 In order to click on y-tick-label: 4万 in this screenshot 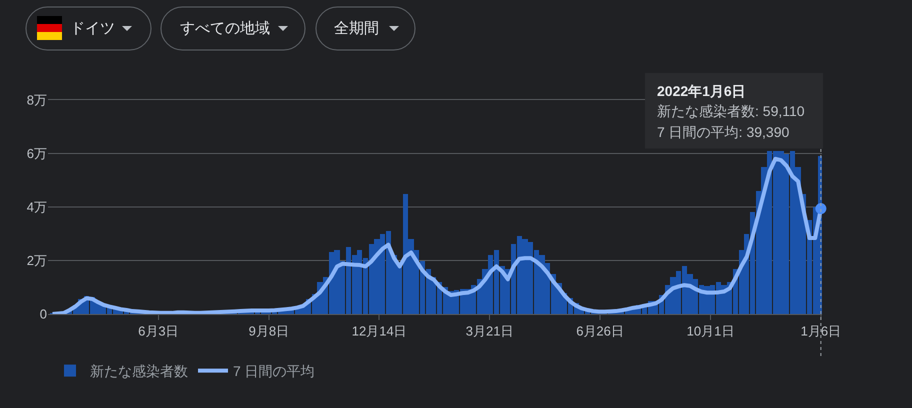, I will do `click(36, 207)`.